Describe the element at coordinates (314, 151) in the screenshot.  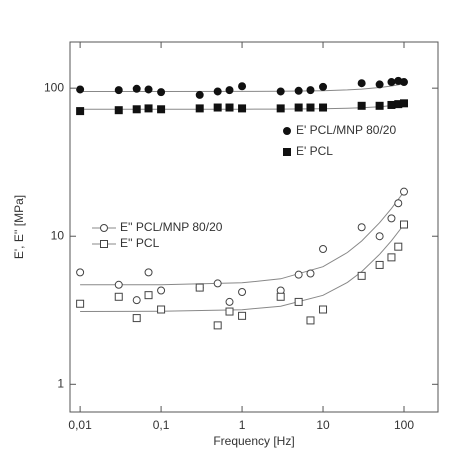
I see `legend-label: E' PCL` at that location.